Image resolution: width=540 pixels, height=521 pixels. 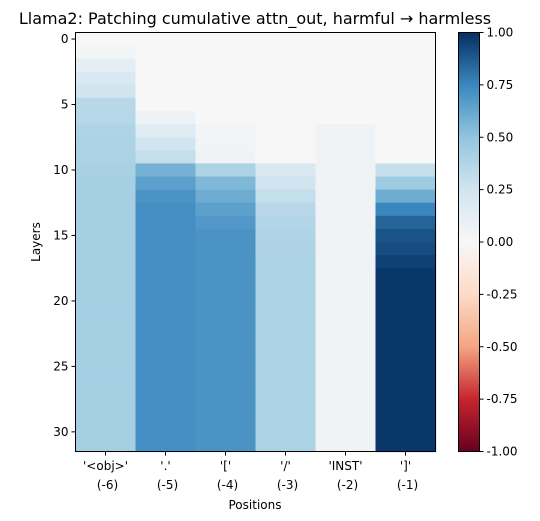 What do you see at coordinates (407, 485) in the screenshot?
I see `x-tick-label-index: (-1)` at bounding box center [407, 485].